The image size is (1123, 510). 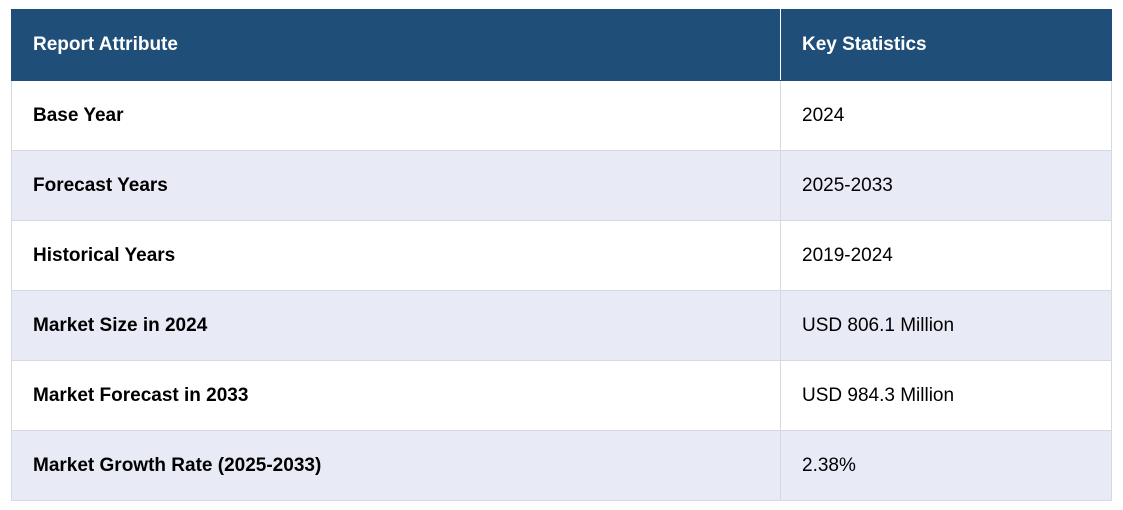 I want to click on table-row: Historical Years 2019-2024, so click(x=561, y=255).